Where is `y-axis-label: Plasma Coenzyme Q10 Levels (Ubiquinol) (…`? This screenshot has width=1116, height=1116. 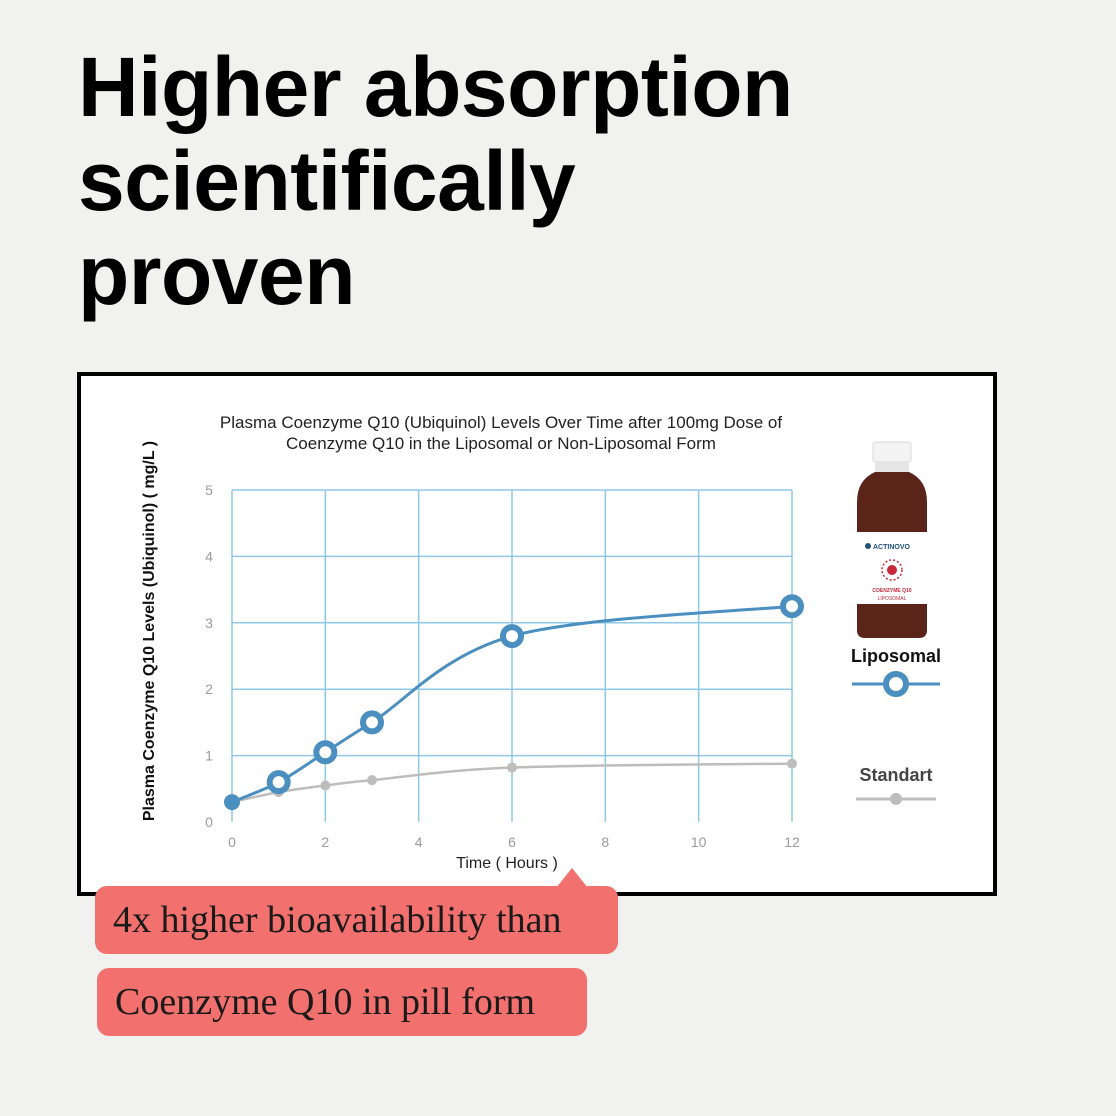 y-axis-label: Plasma Coenzyme Q10 Levels (Ubiquinol) (… is located at coordinates (149, 631).